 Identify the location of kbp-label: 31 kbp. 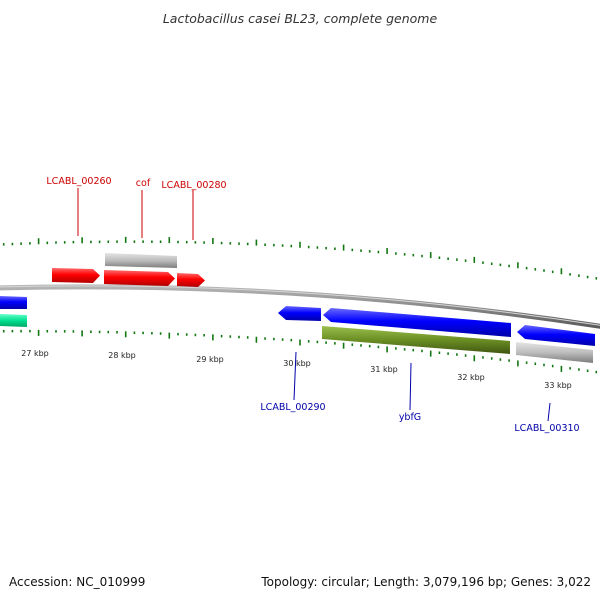
(384, 369).